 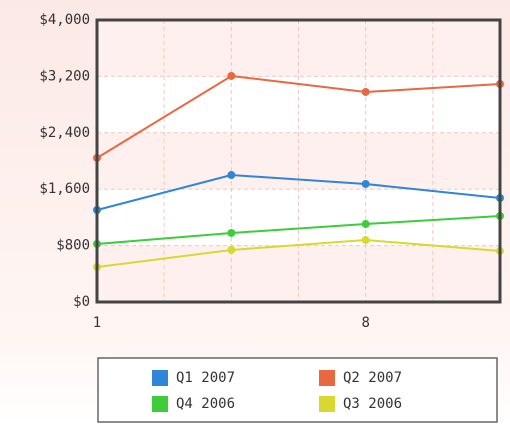 I want to click on x-tick-label: 1, so click(x=97, y=323).